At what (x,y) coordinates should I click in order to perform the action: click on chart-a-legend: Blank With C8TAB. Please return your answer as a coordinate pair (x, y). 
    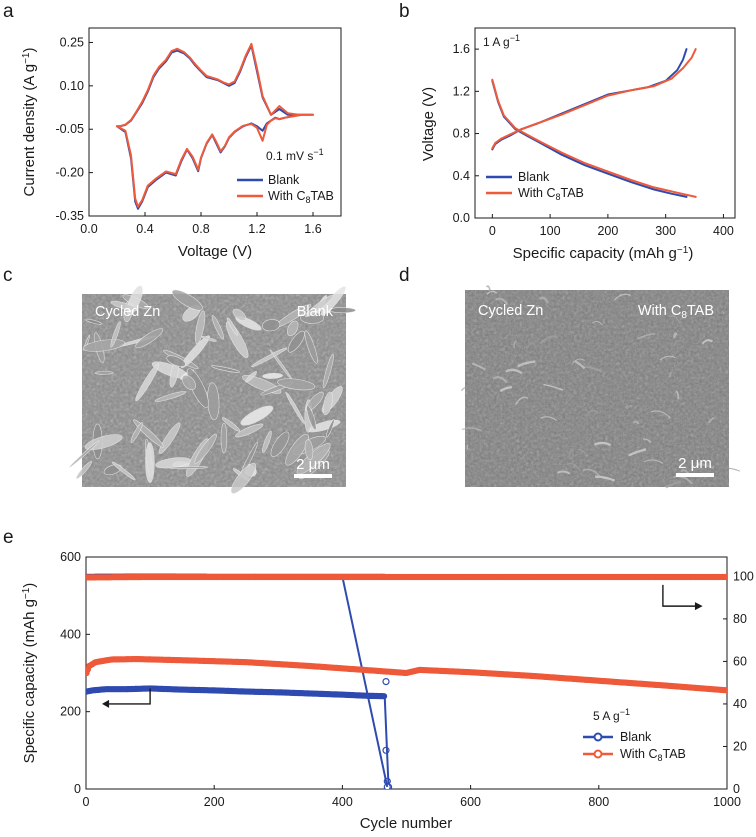
    Looking at the image, I should click on (285, 189).